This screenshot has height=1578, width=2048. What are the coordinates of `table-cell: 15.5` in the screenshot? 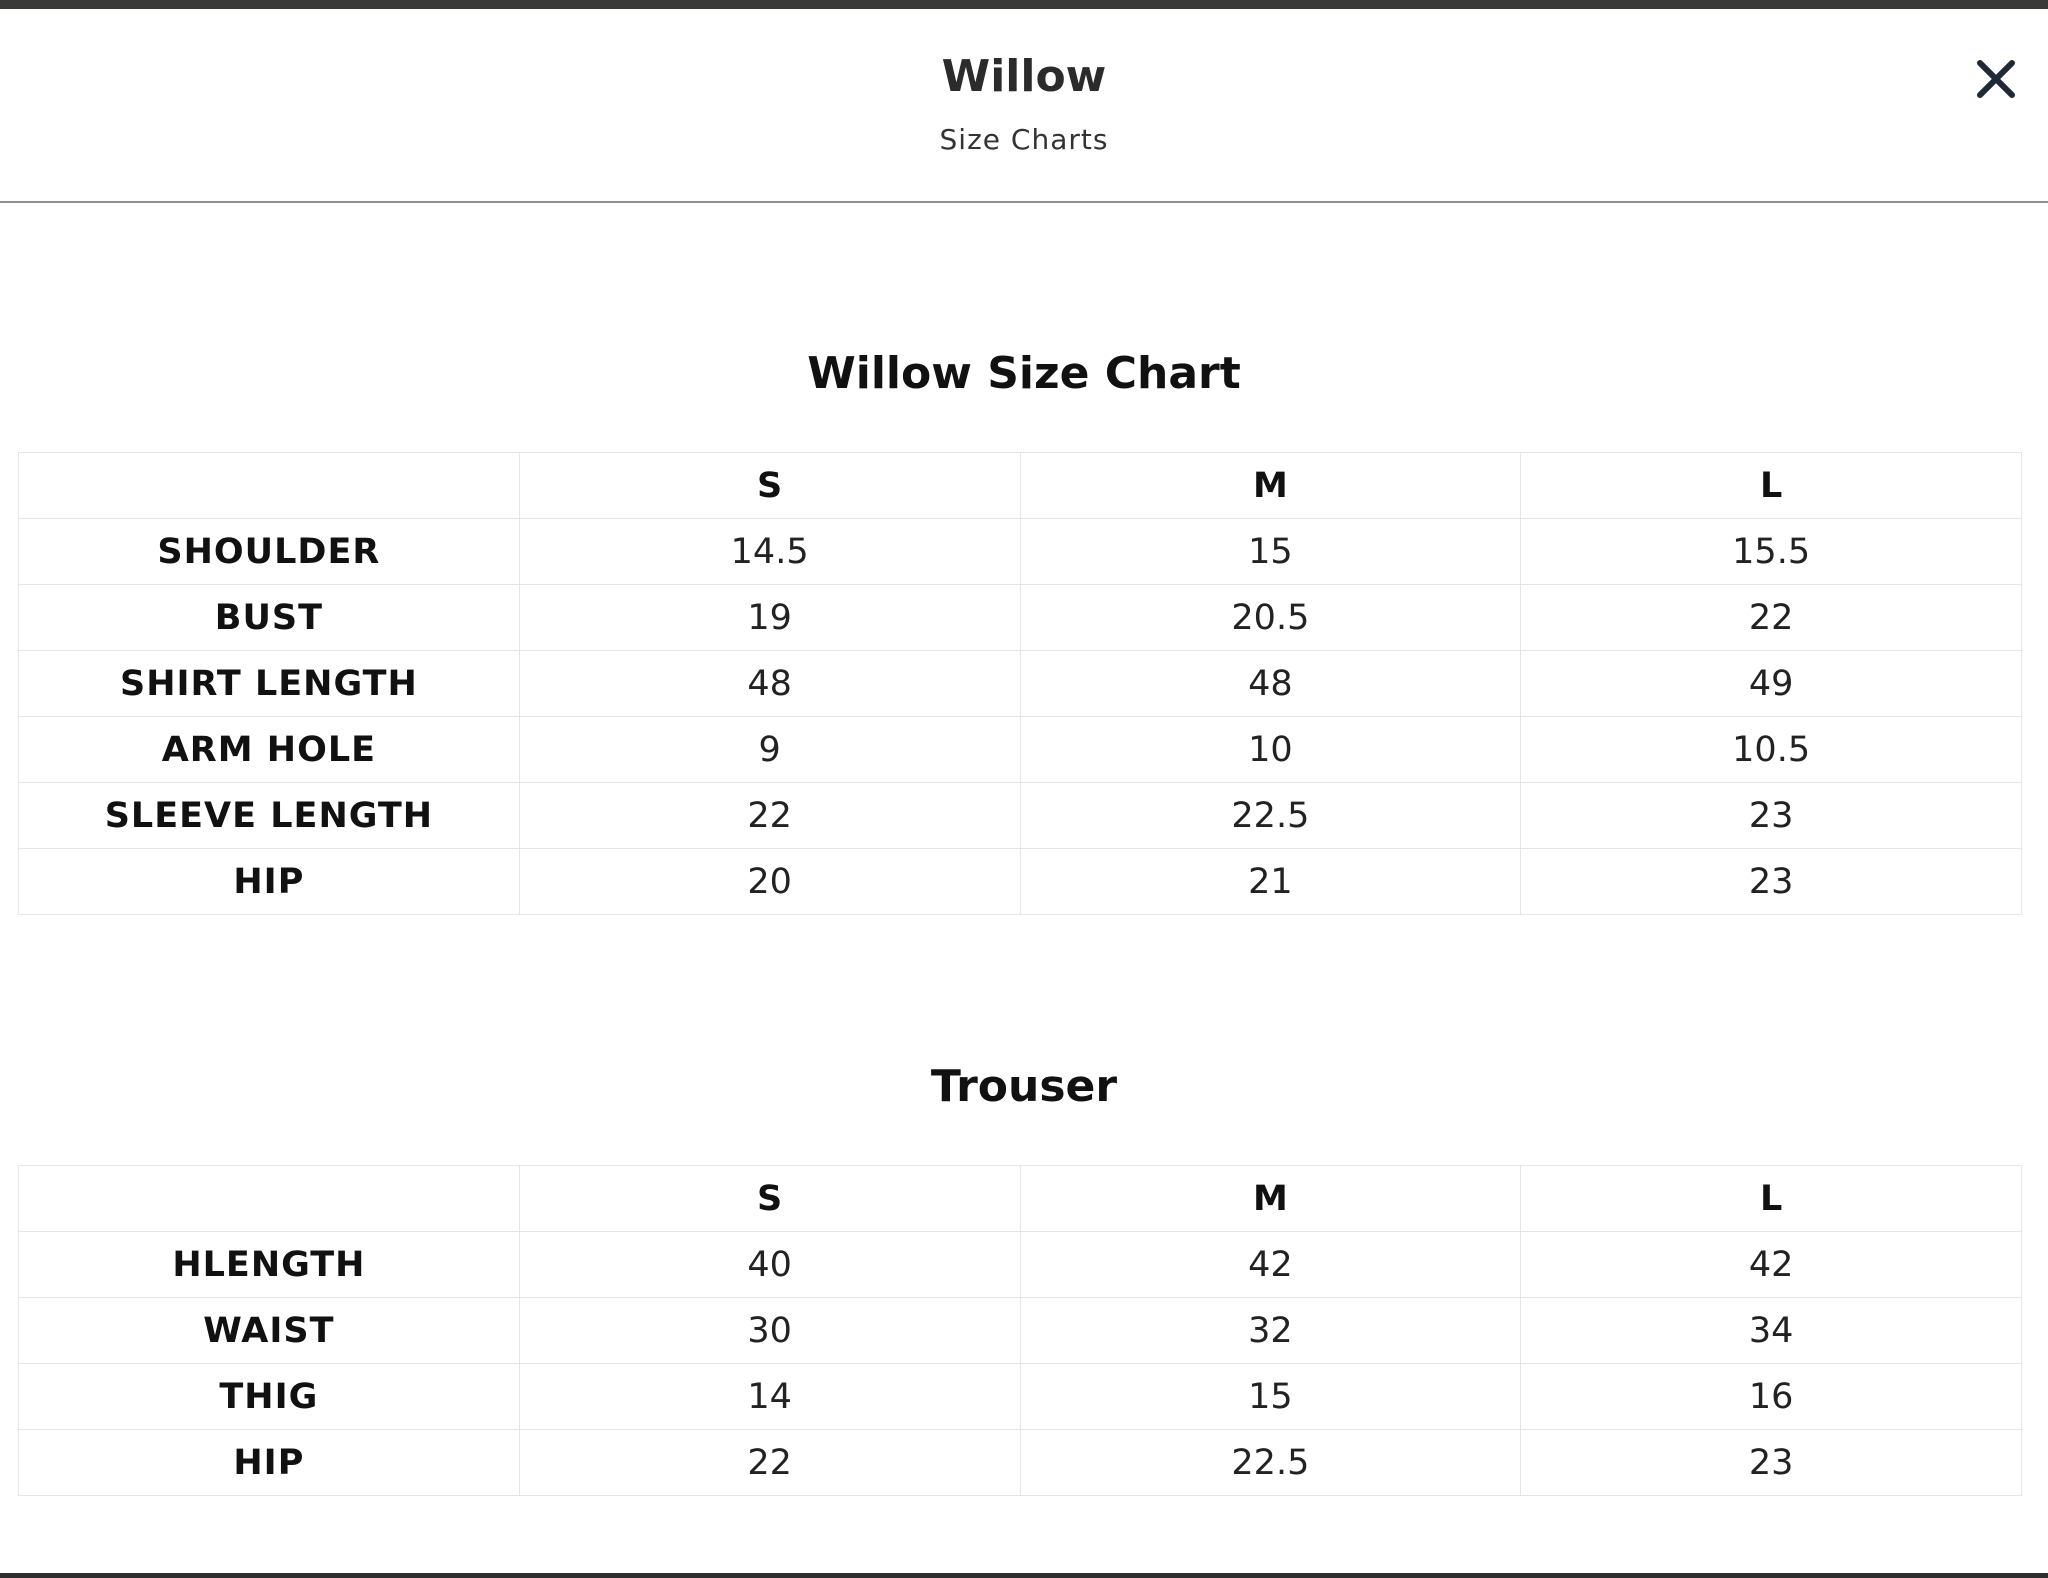 It's located at (1771, 551).